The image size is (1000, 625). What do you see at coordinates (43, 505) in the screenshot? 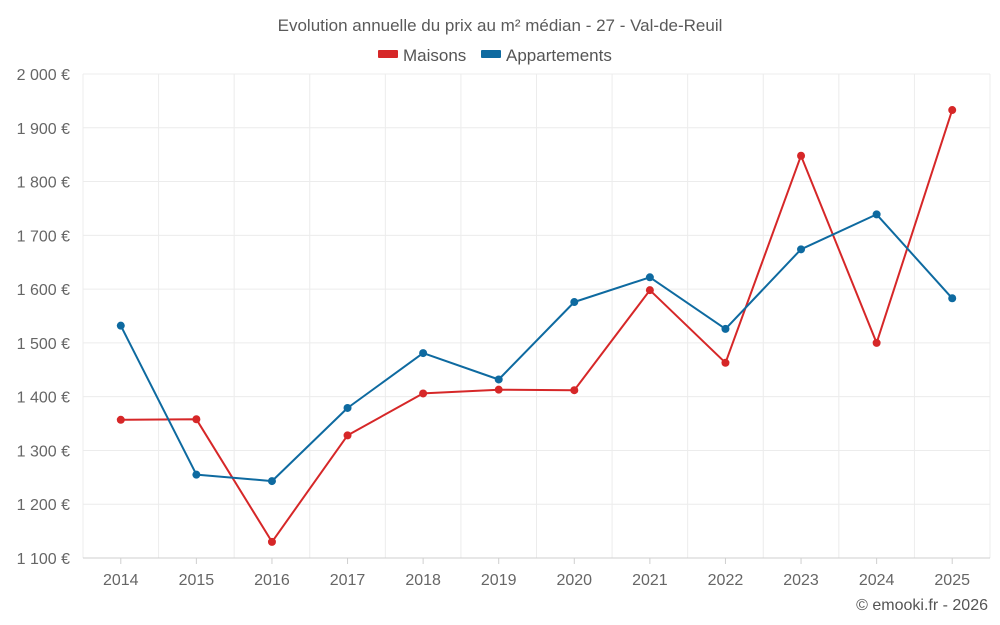
I see `y-tick-label: 1 200 €` at bounding box center [43, 505].